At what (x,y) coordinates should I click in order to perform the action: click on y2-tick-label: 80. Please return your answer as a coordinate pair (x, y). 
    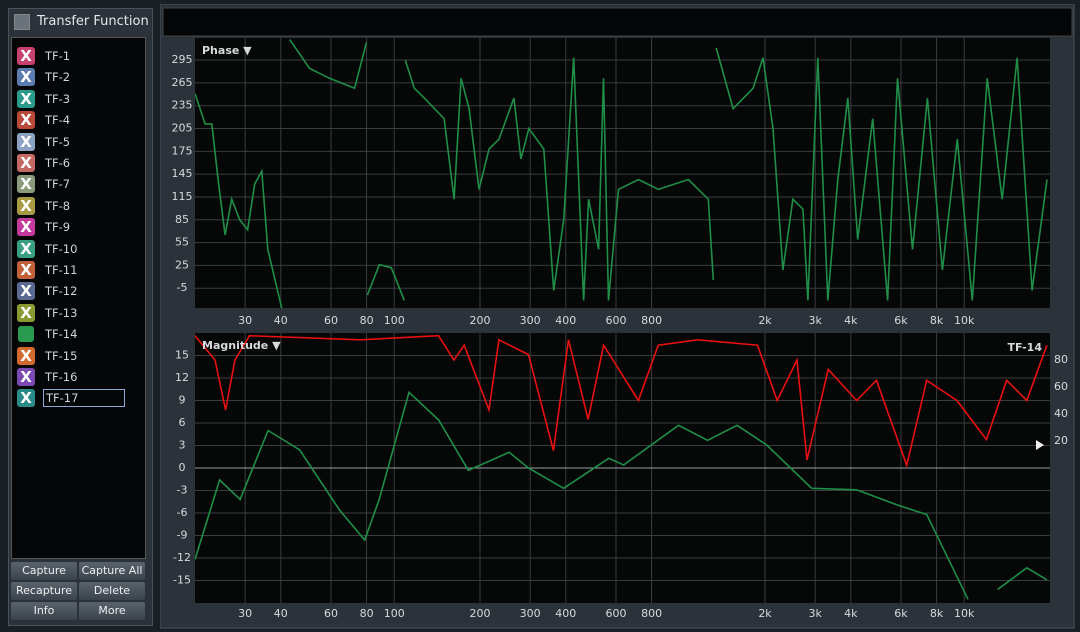
    Looking at the image, I should click on (1061, 359).